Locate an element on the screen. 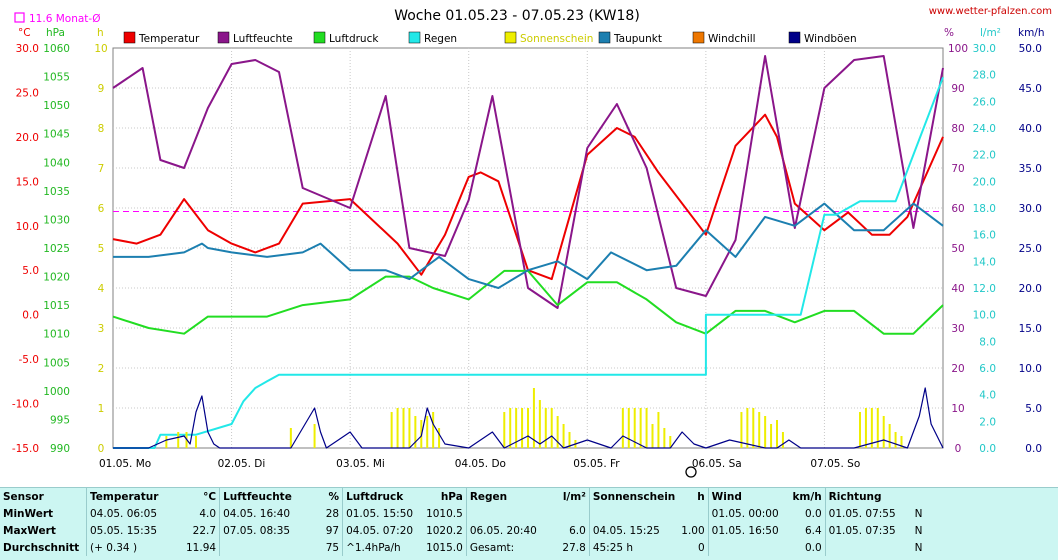 The image size is (1058, 560). humidity-tick-label: 40 is located at coordinates (957, 289).